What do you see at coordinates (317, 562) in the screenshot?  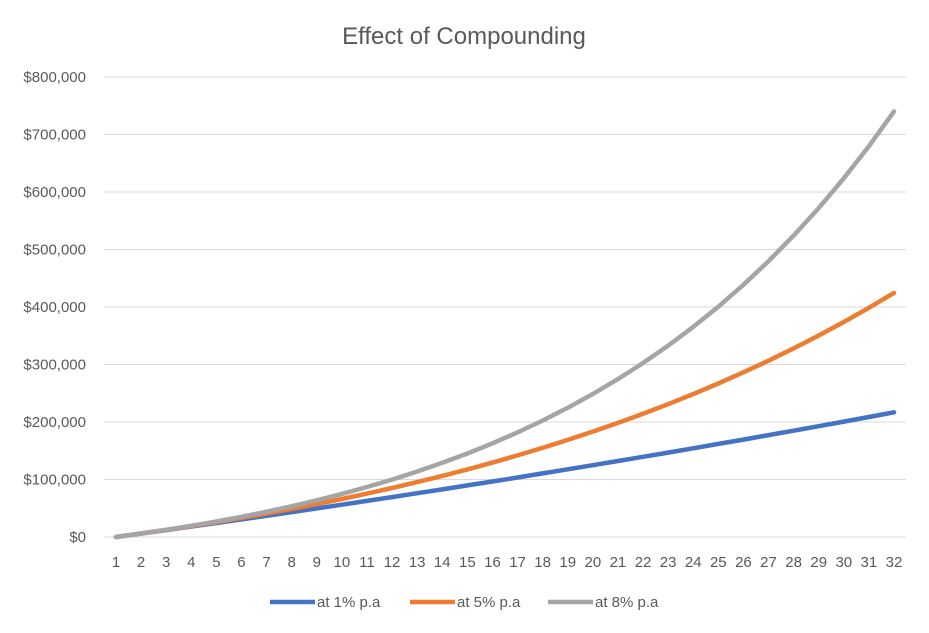 I see `x-tick-label: 9` at bounding box center [317, 562].